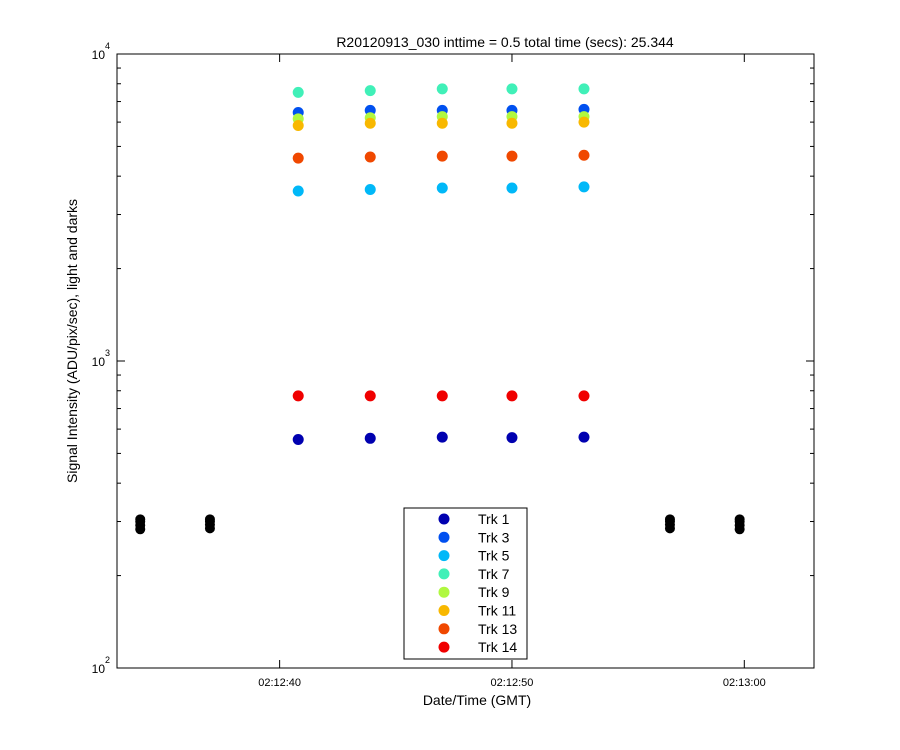 The width and height of the screenshot is (900, 750). Describe the element at coordinates (494, 592) in the screenshot. I see `legend-label: Trk 9` at that location.